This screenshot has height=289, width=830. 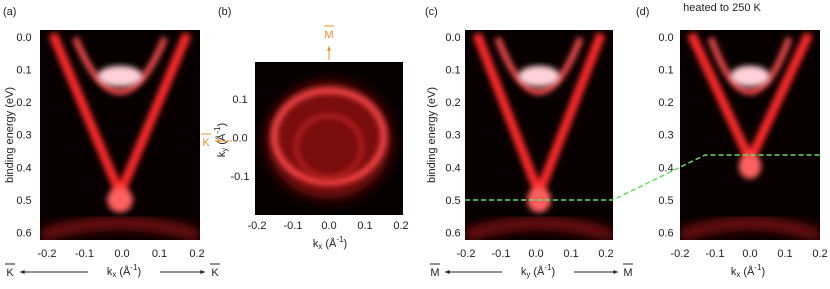 What do you see at coordinates (224, 12) in the screenshot?
I see `panel-label: (b)` at bounding box center [224, 12].